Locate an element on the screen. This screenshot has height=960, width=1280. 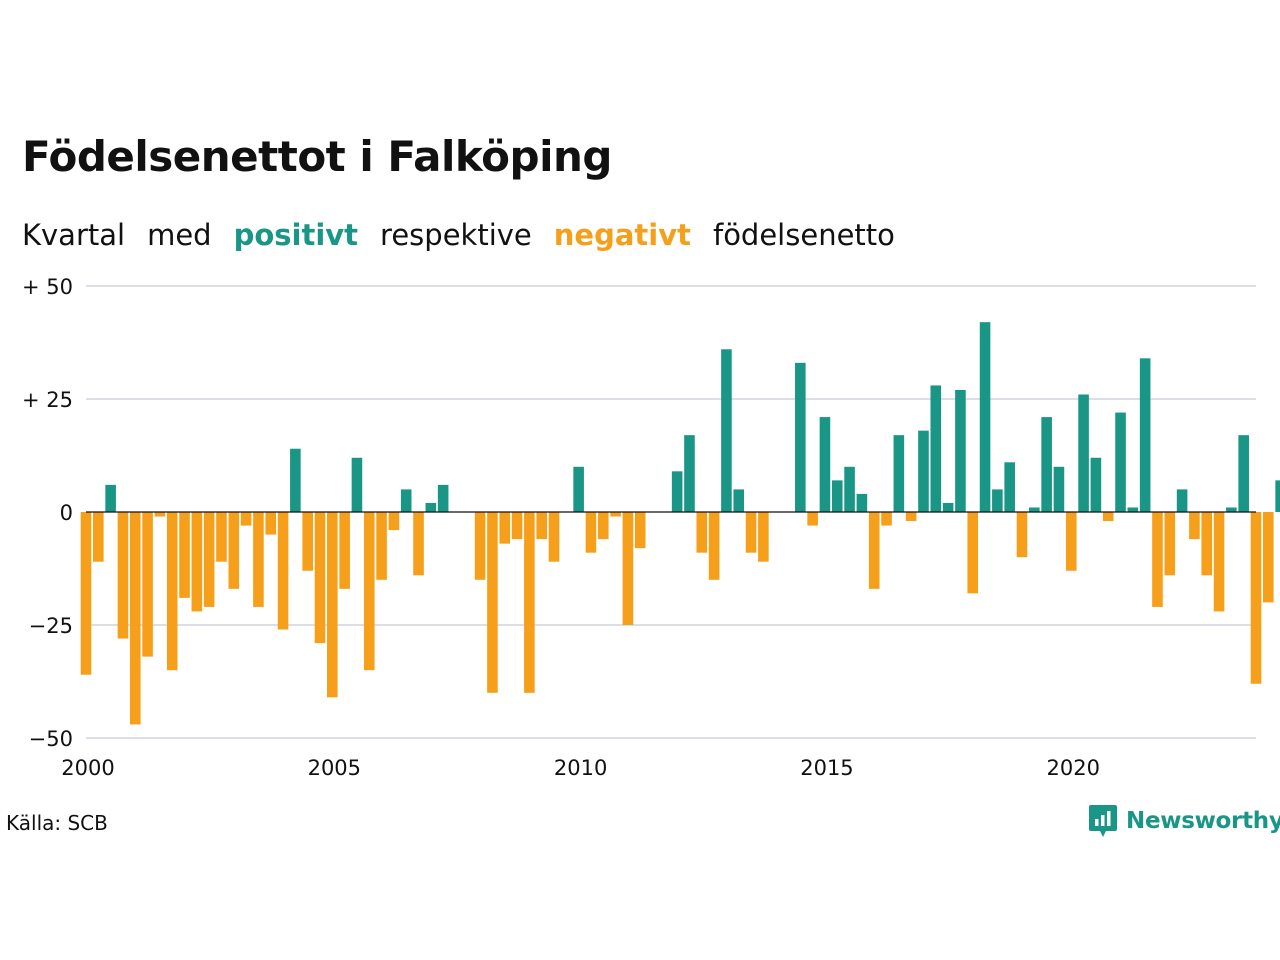
subtitle-word-respektive: respektive is located at coordinates (456, 235).